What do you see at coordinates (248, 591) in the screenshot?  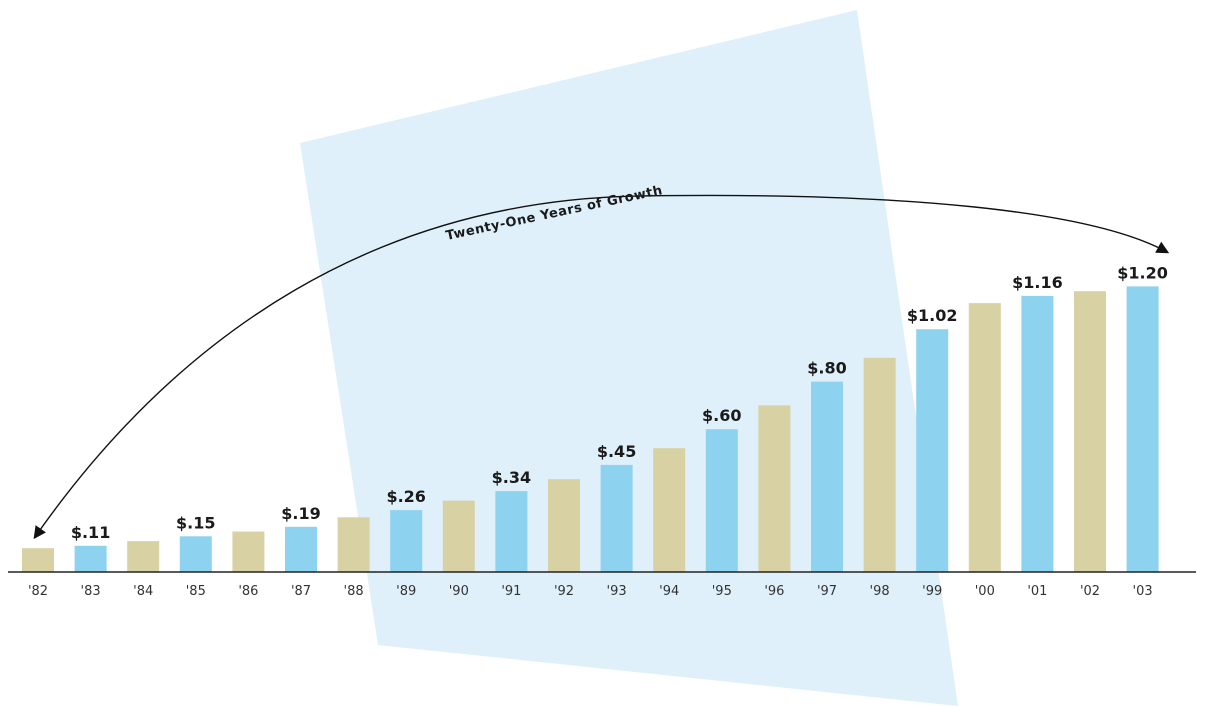 I see `x-tick-86: '86` at bounding box center [248, 591].